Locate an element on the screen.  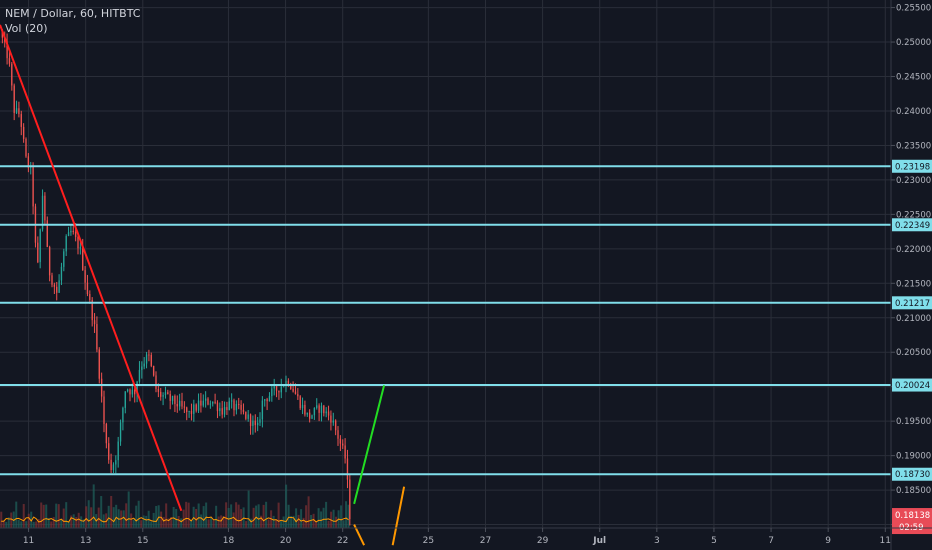
time-tick-label: 27 is located at coordinates (485, 541).